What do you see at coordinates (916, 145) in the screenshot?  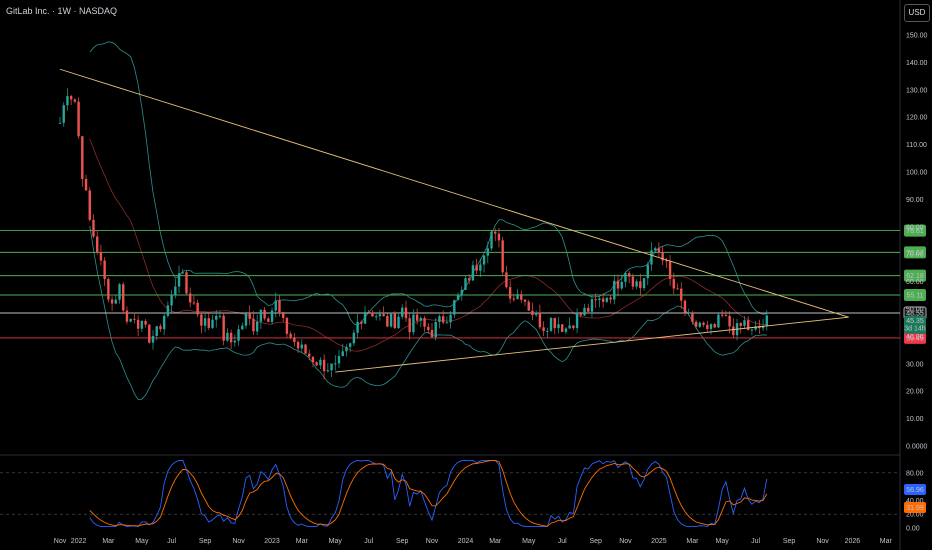 I see `price-tick-label: 110.00` at bounding box center [916, 145].